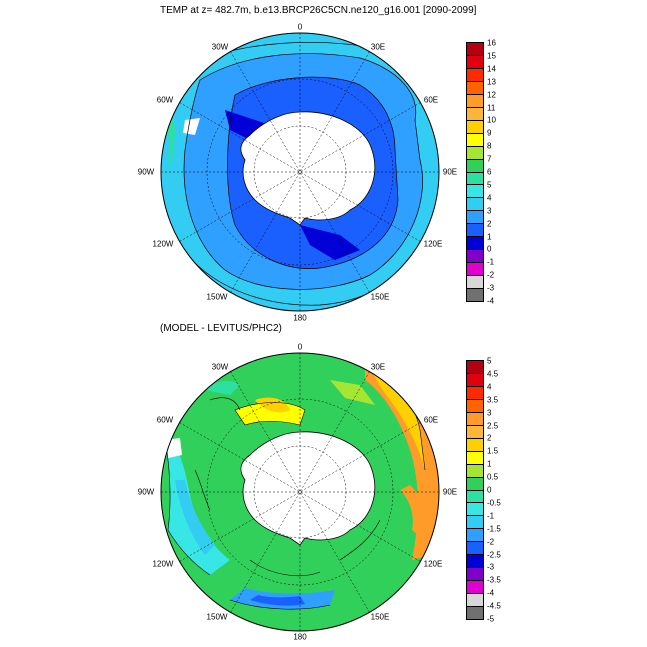 This screenshot has width=647, height=647. Describe the element at coordinates (221, 328) in the screenshot. I see `map2-title: (MODEL - LEVITUS/PHC2)` at that location.